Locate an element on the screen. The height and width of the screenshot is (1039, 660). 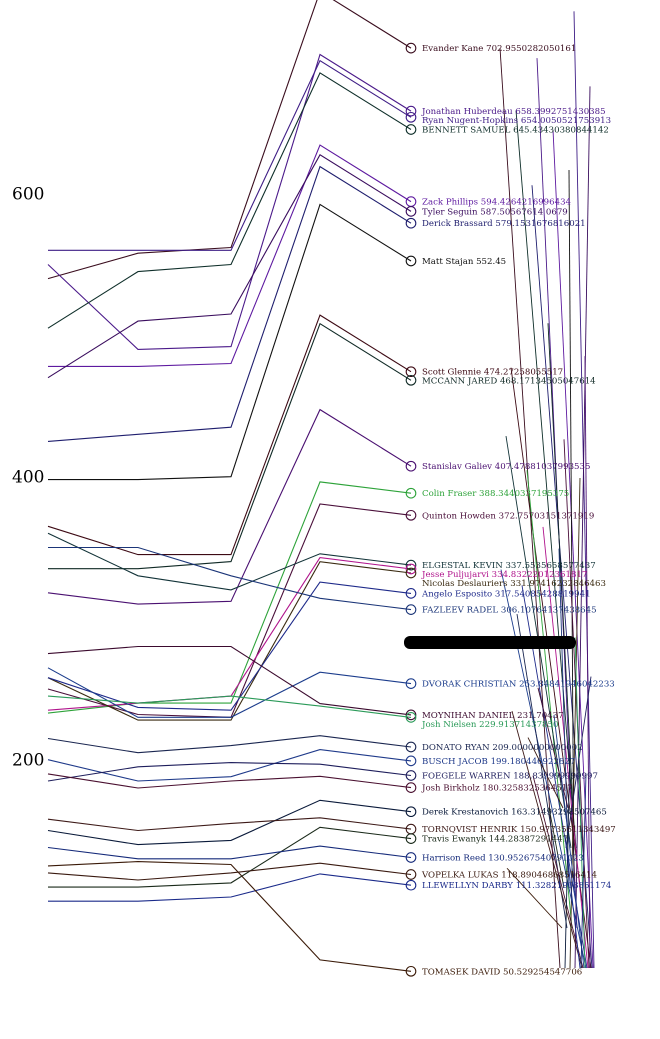
redaction-bar is located at coordinates (490, 642).